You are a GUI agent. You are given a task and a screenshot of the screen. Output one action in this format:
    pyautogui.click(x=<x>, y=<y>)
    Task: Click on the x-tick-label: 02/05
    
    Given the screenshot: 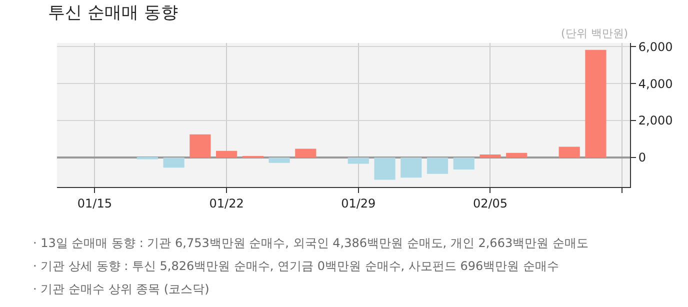 What is the action you would take?
    pyautogui.click(x=490, y=203)
    